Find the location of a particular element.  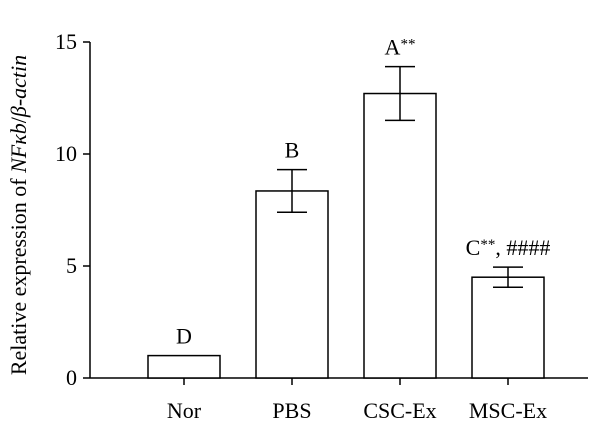

bar-nor is located at coordinates (184, 366).